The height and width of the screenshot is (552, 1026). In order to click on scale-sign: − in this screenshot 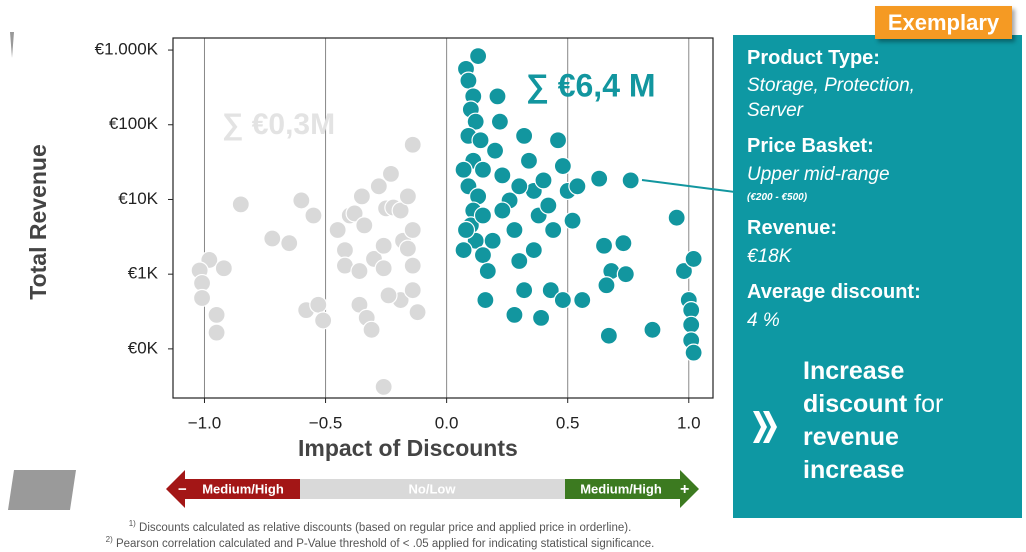, I will do `click(182, 489)`.